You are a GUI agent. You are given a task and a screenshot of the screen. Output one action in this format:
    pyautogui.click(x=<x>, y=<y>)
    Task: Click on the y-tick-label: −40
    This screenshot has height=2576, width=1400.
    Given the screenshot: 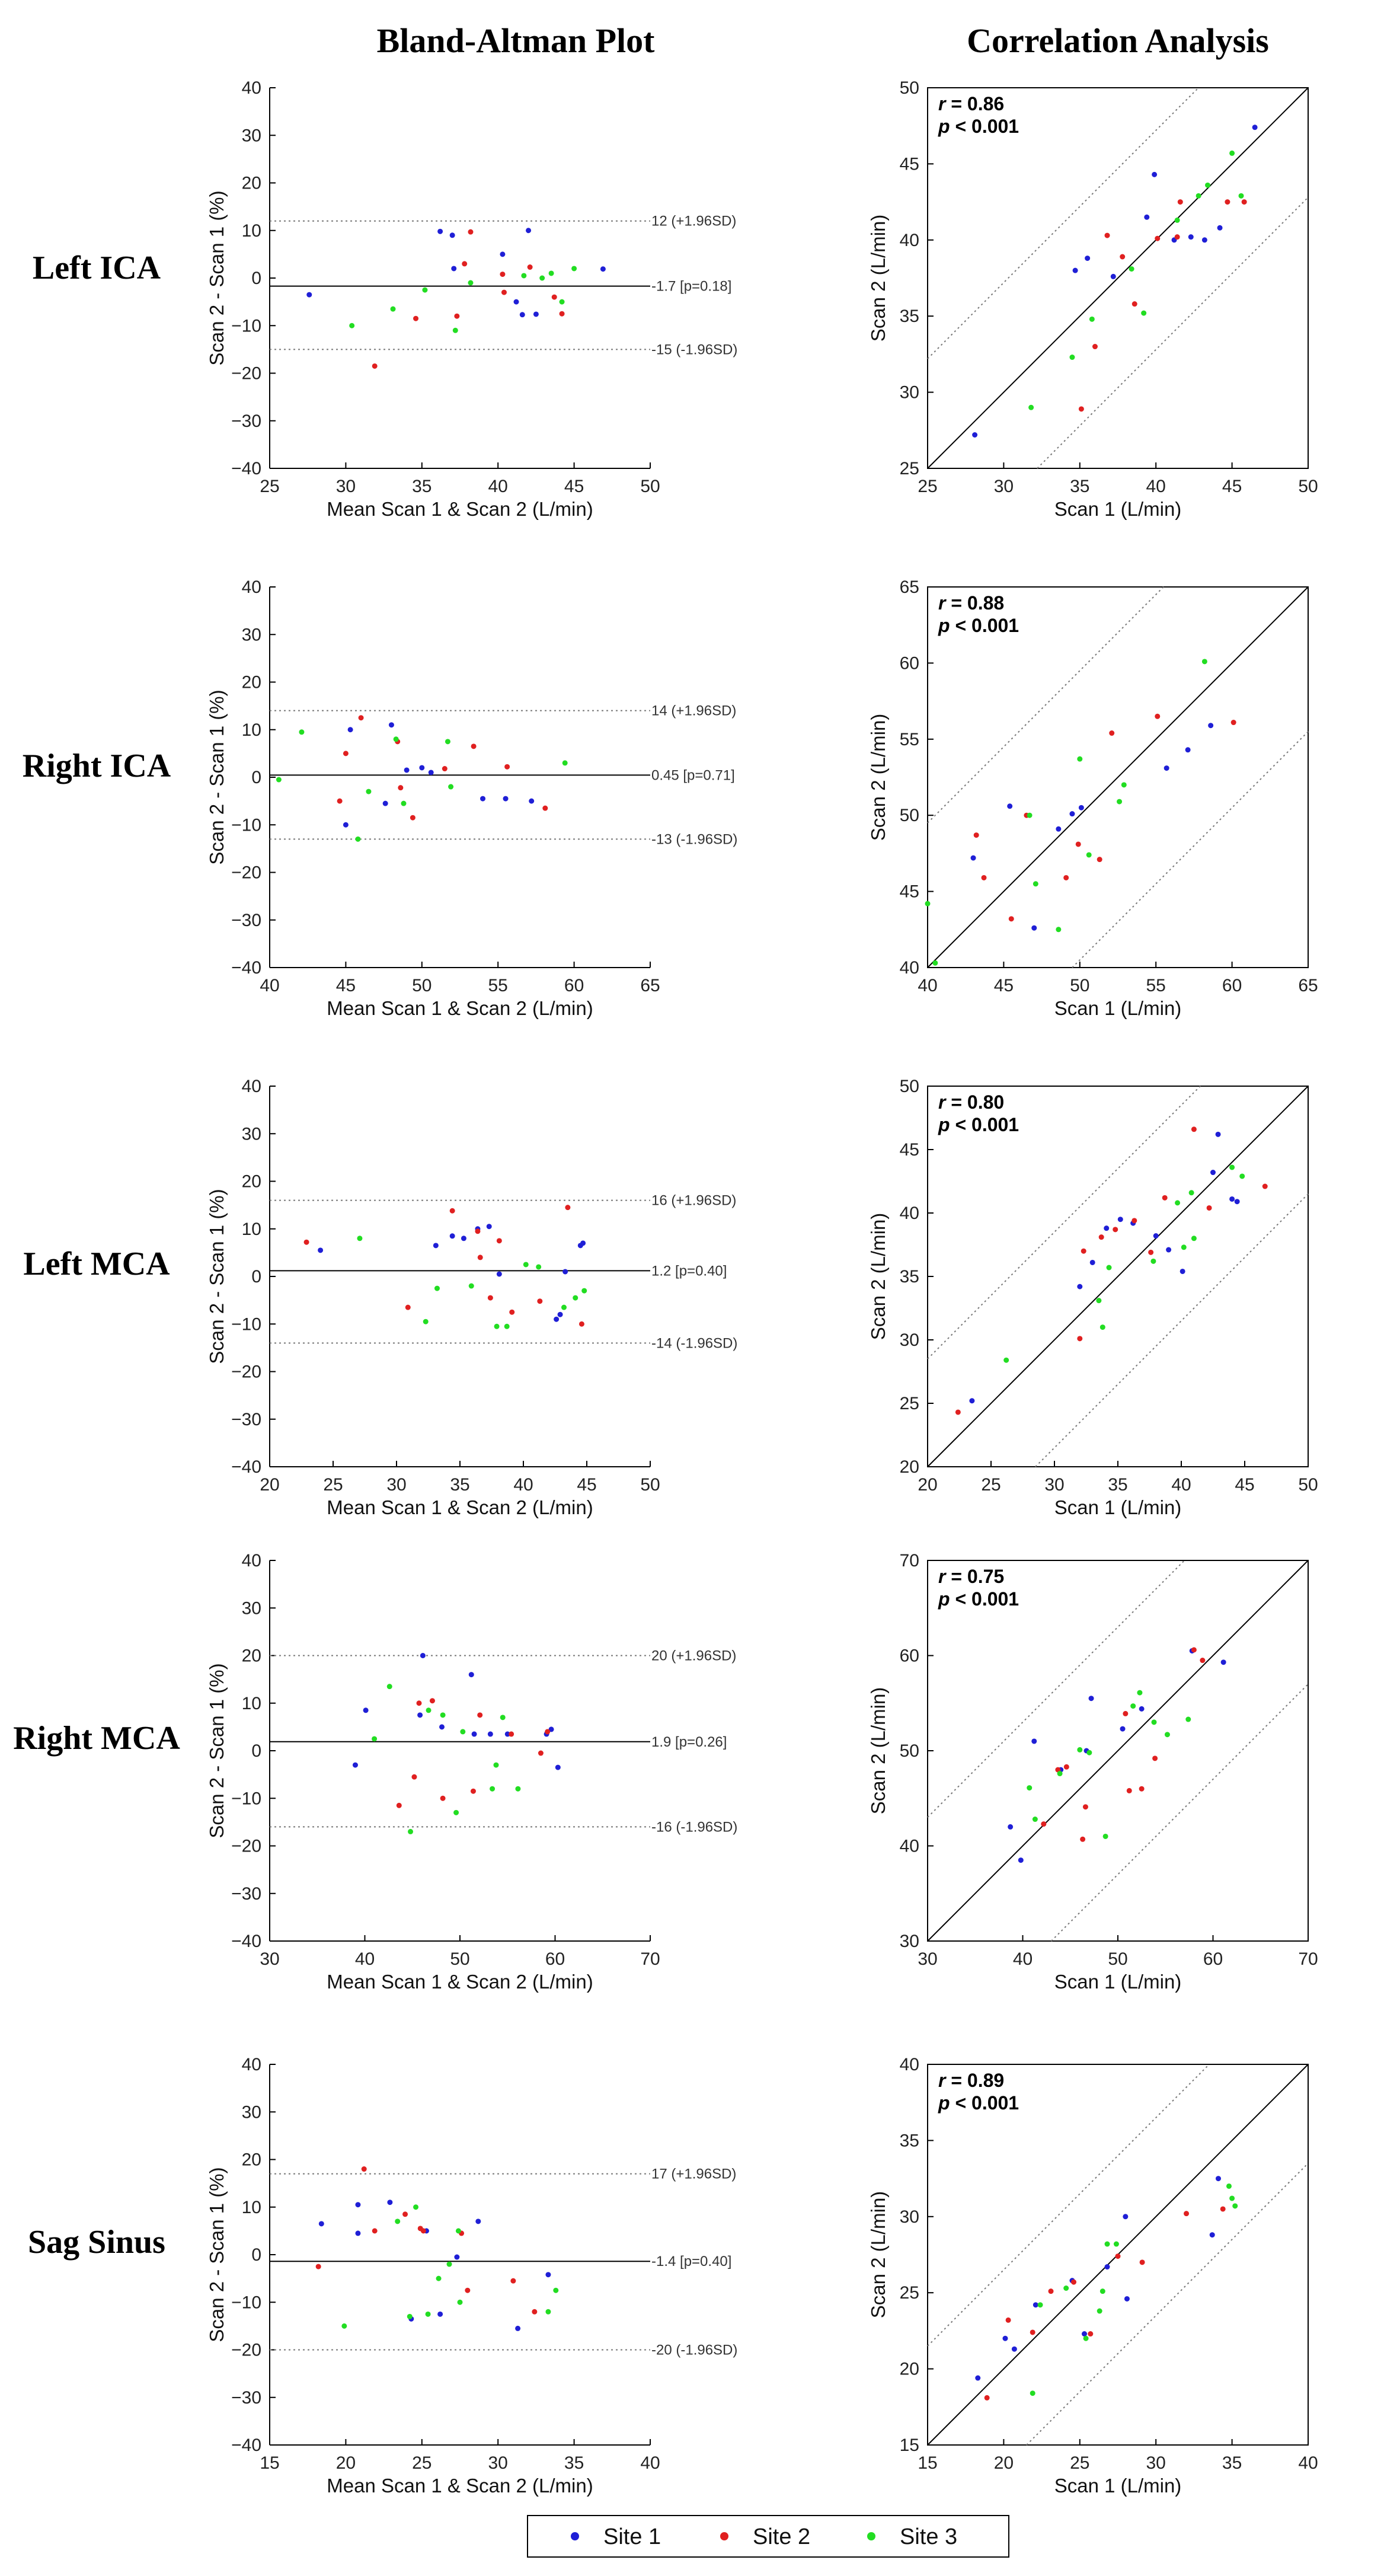 What is the action you would take?
    pyautogui.click(x=246, y=968)
    